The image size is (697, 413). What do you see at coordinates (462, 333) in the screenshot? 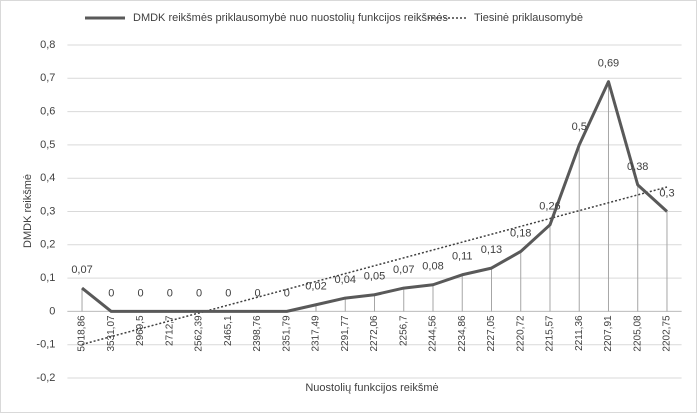
I see `x-tick-label: 2234,86` at bounding box center [462, 333].